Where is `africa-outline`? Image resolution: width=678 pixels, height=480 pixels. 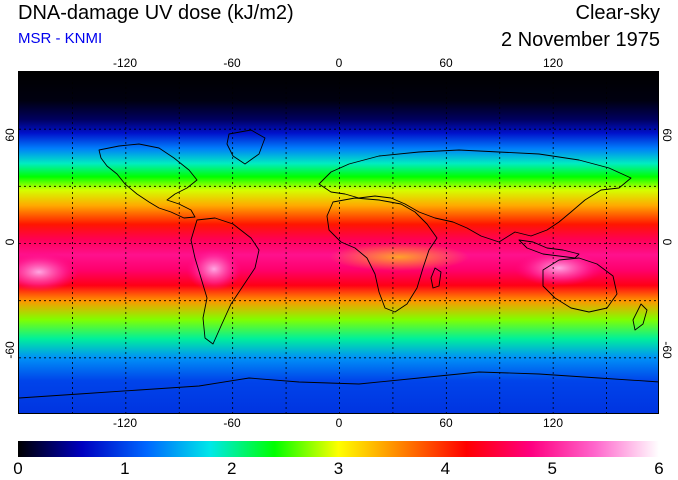 africa-outline is located at coordinates (382, 255).